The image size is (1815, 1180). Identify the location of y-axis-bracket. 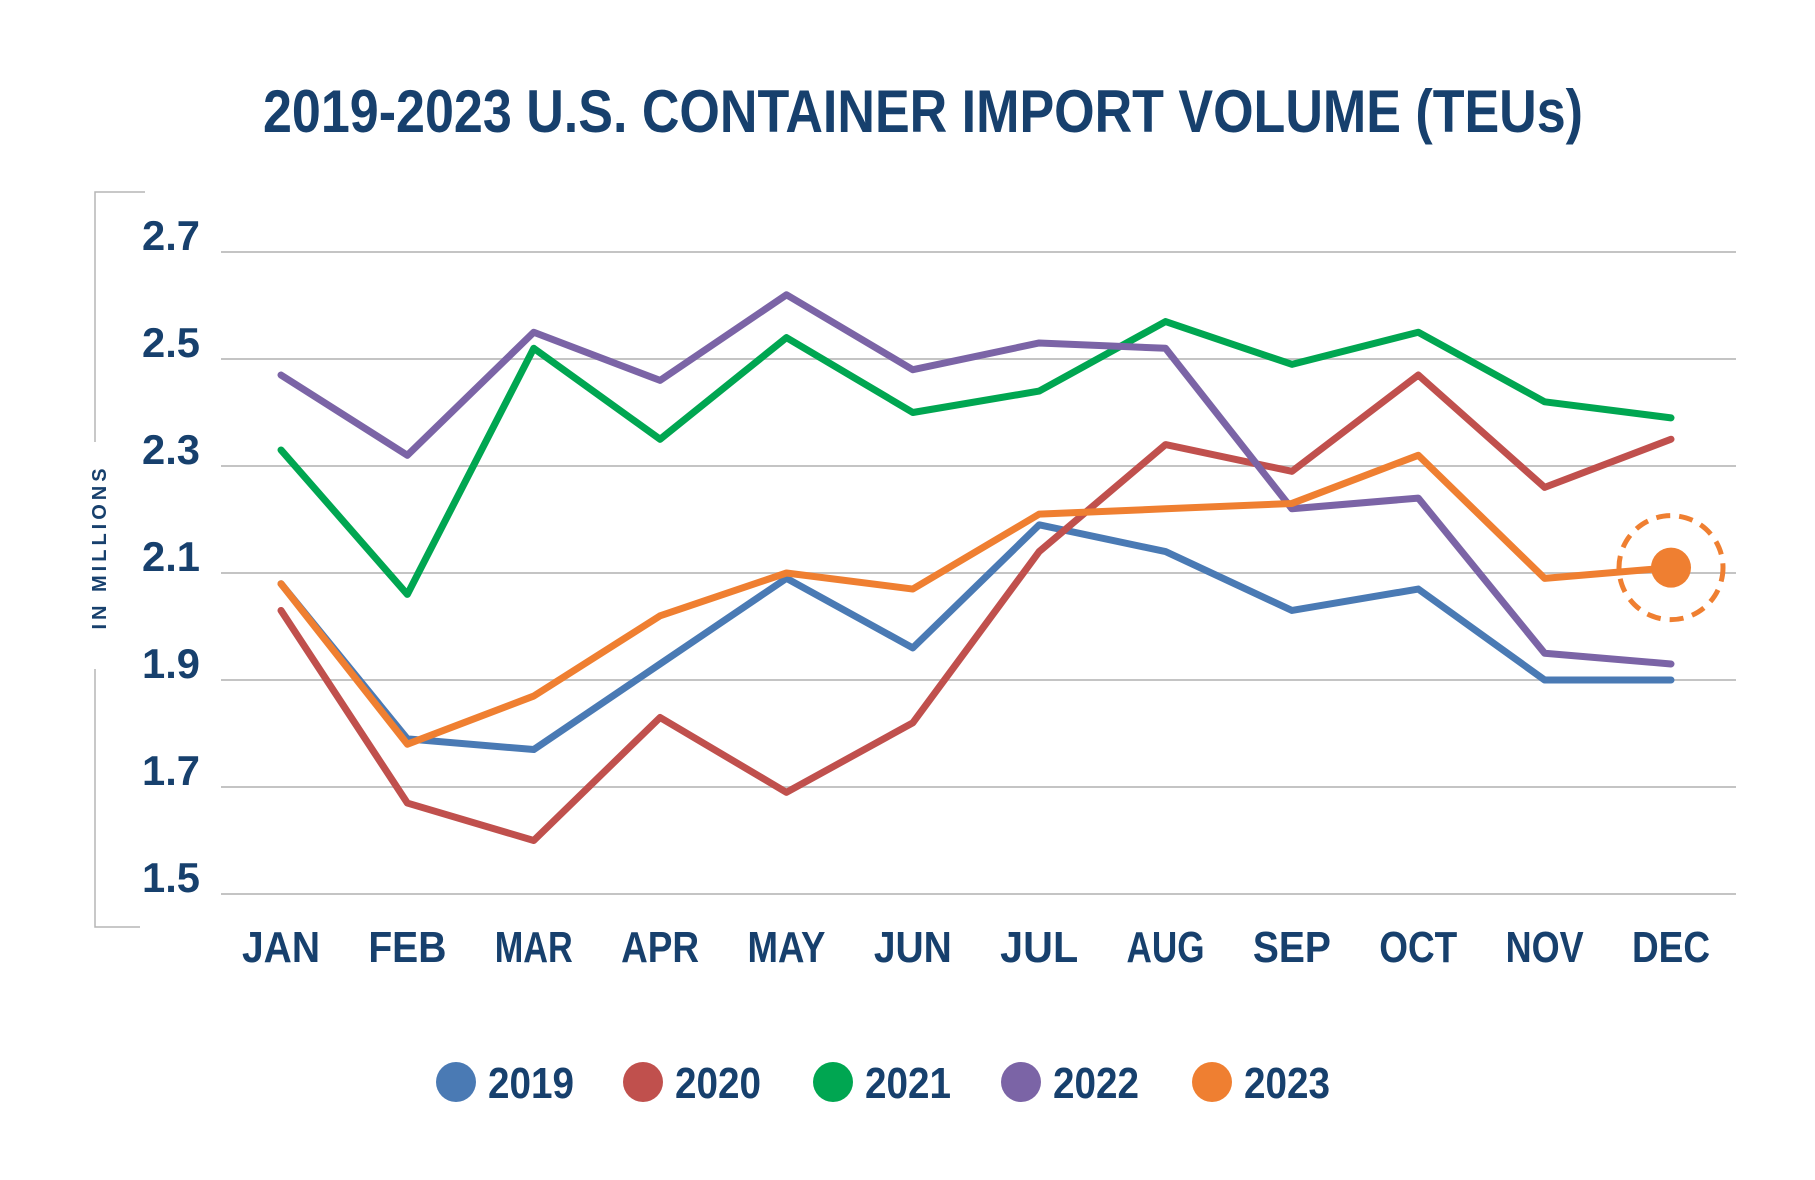
(119, 559).